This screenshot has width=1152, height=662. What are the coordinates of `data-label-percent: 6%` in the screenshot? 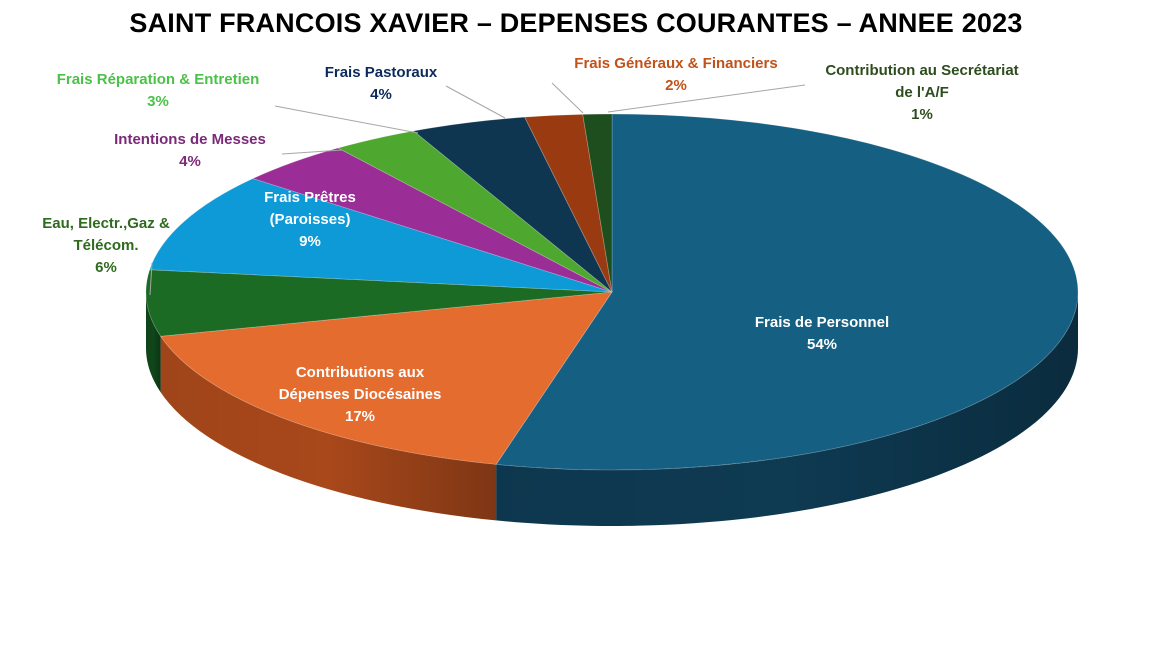 It's located at (106, 267).